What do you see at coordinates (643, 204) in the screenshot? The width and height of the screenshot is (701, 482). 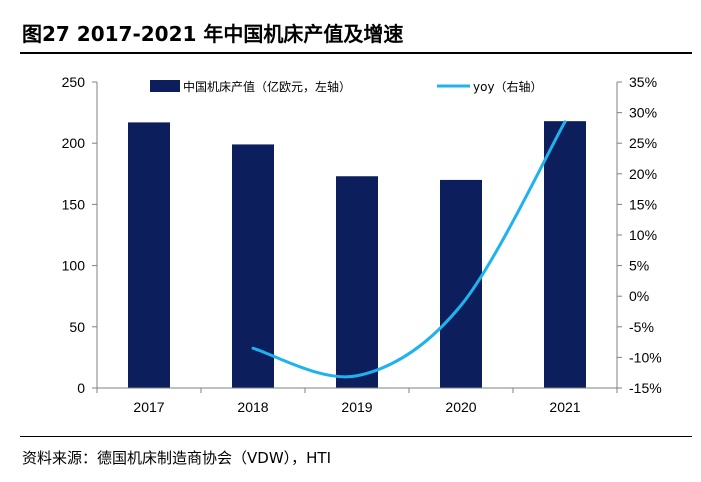 I see `right-tick-label: 15%` at bounding box center [643, 204].